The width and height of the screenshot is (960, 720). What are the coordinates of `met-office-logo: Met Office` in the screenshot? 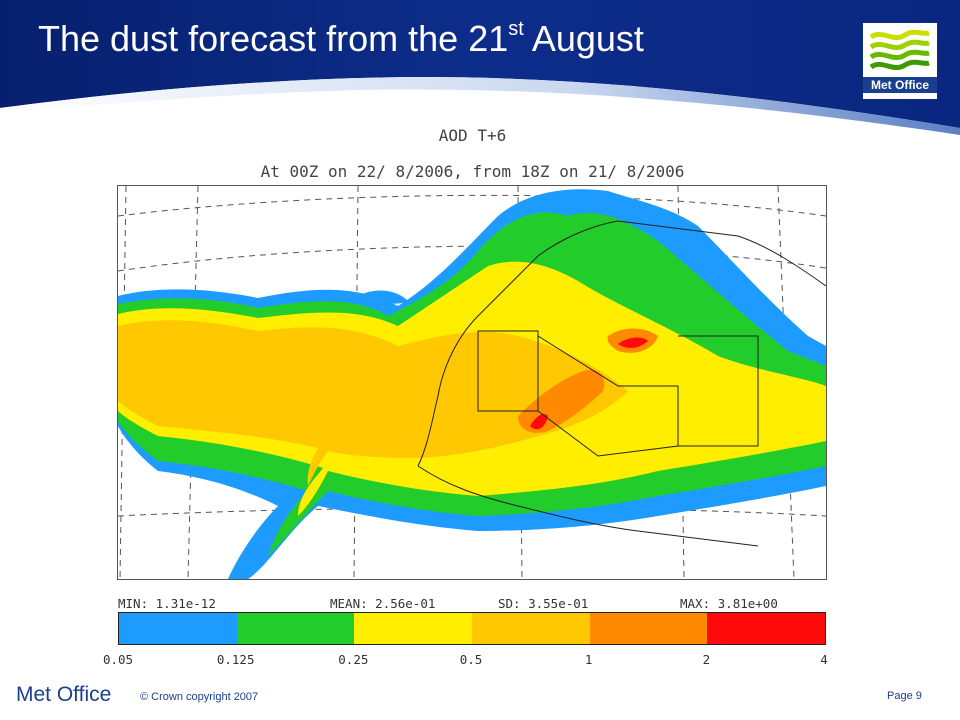 It's located at (900, 61).